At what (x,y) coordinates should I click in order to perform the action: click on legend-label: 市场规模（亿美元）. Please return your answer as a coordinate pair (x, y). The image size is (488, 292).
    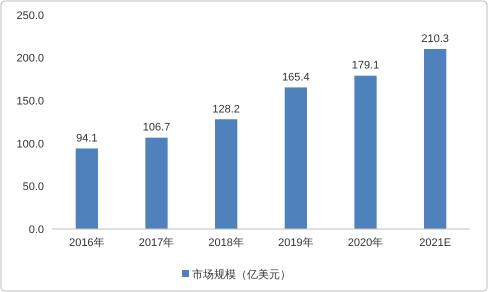
    Looking at the image, I should click on (241, 274).